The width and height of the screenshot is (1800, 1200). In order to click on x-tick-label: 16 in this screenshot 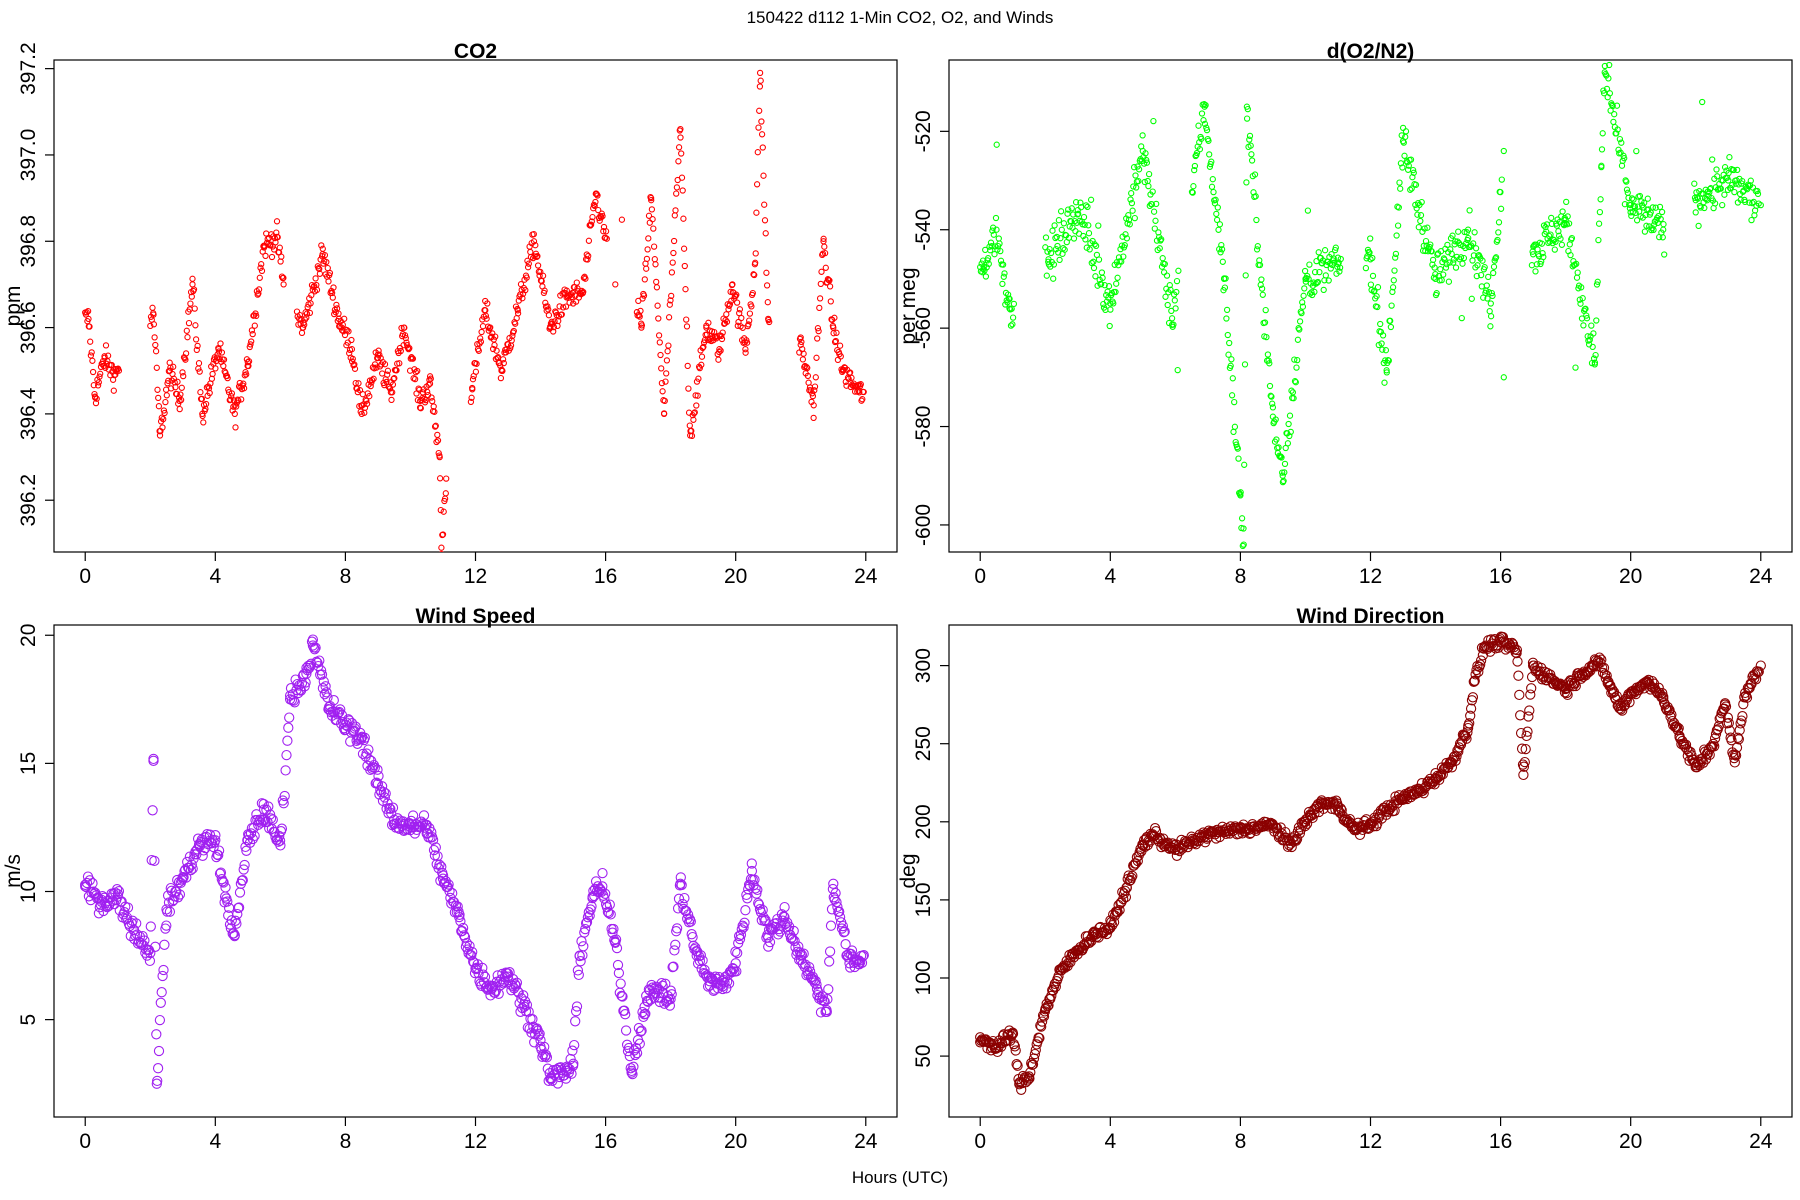, I will do `click(1500, 1141)`.